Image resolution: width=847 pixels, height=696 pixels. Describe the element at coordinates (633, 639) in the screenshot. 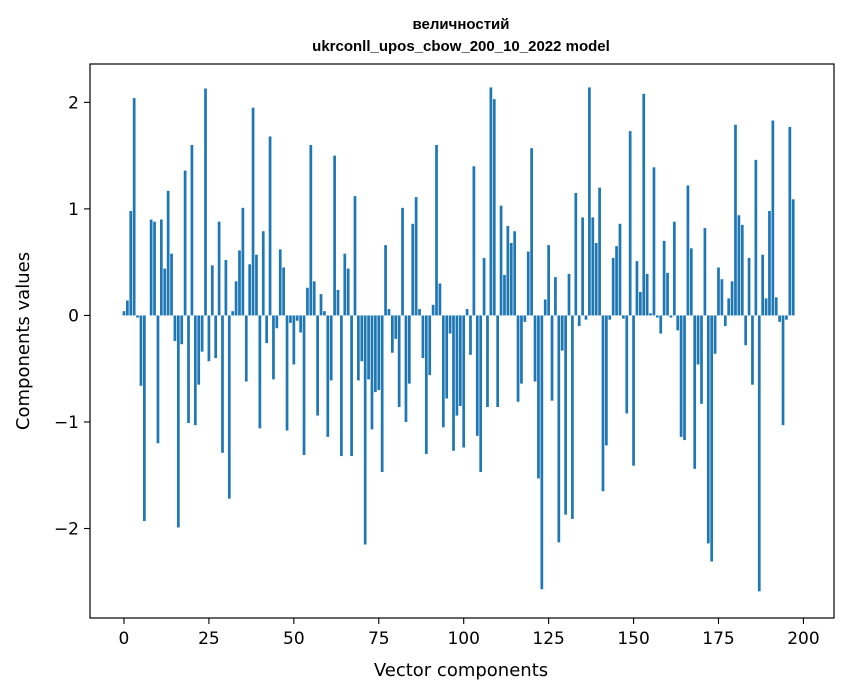

I see `x-tick-label: 150` at that location.